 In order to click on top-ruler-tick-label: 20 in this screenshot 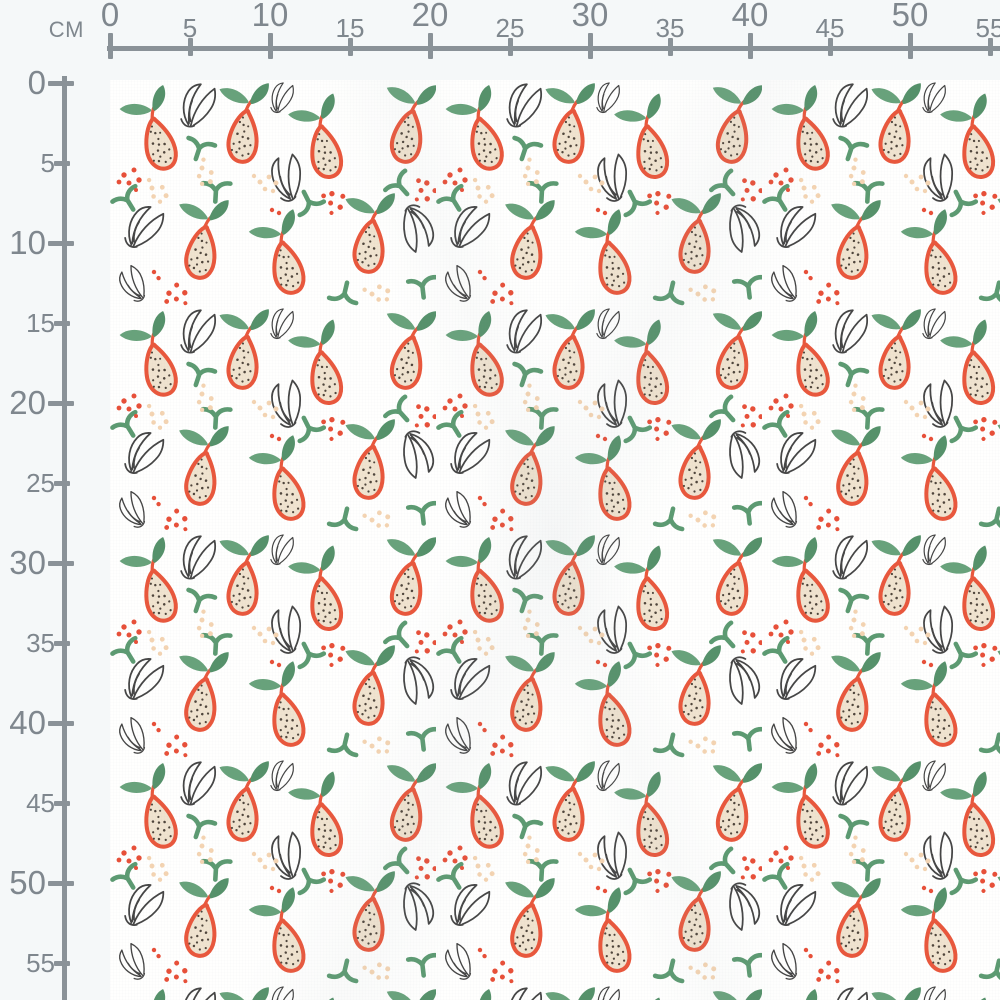, I will do `click(430, 16)`.